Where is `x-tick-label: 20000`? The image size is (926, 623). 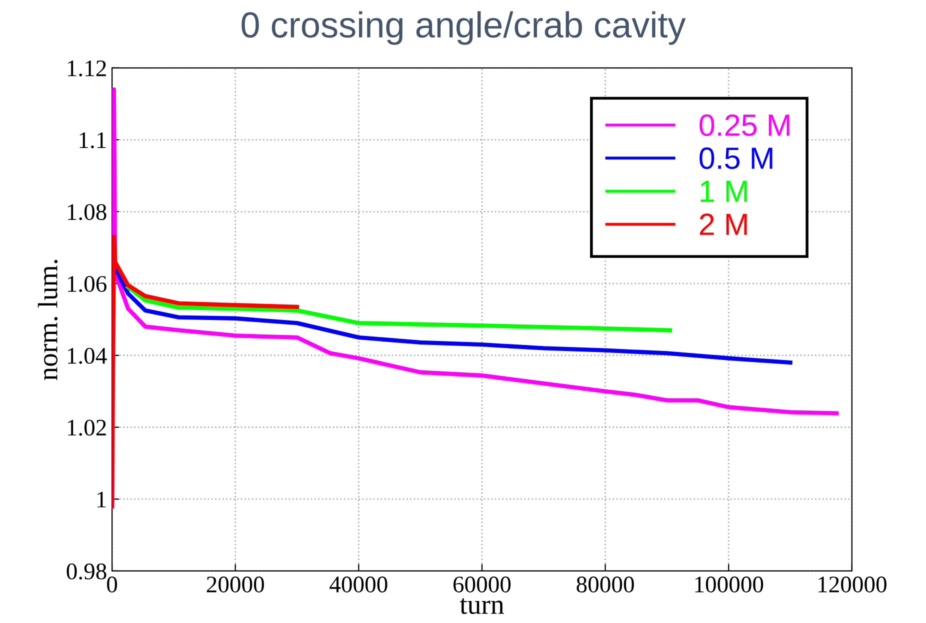
x-tick-label: 20000 is located at coordinates (235, 584).